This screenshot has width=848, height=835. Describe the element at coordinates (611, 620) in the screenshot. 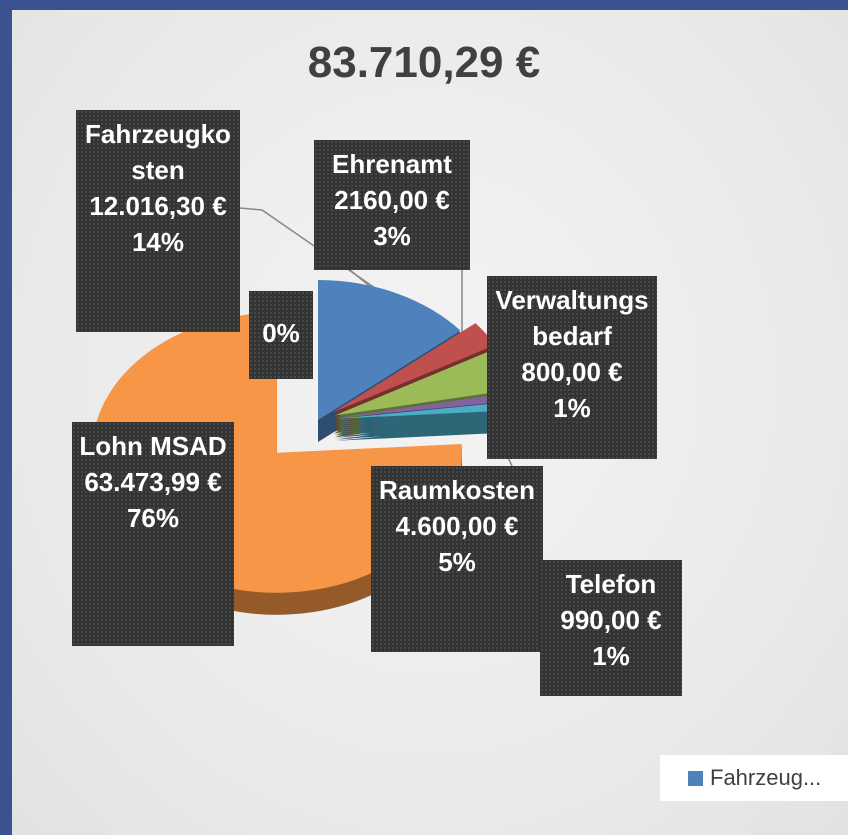

I see `label-amount: 990,00 €` at that location.